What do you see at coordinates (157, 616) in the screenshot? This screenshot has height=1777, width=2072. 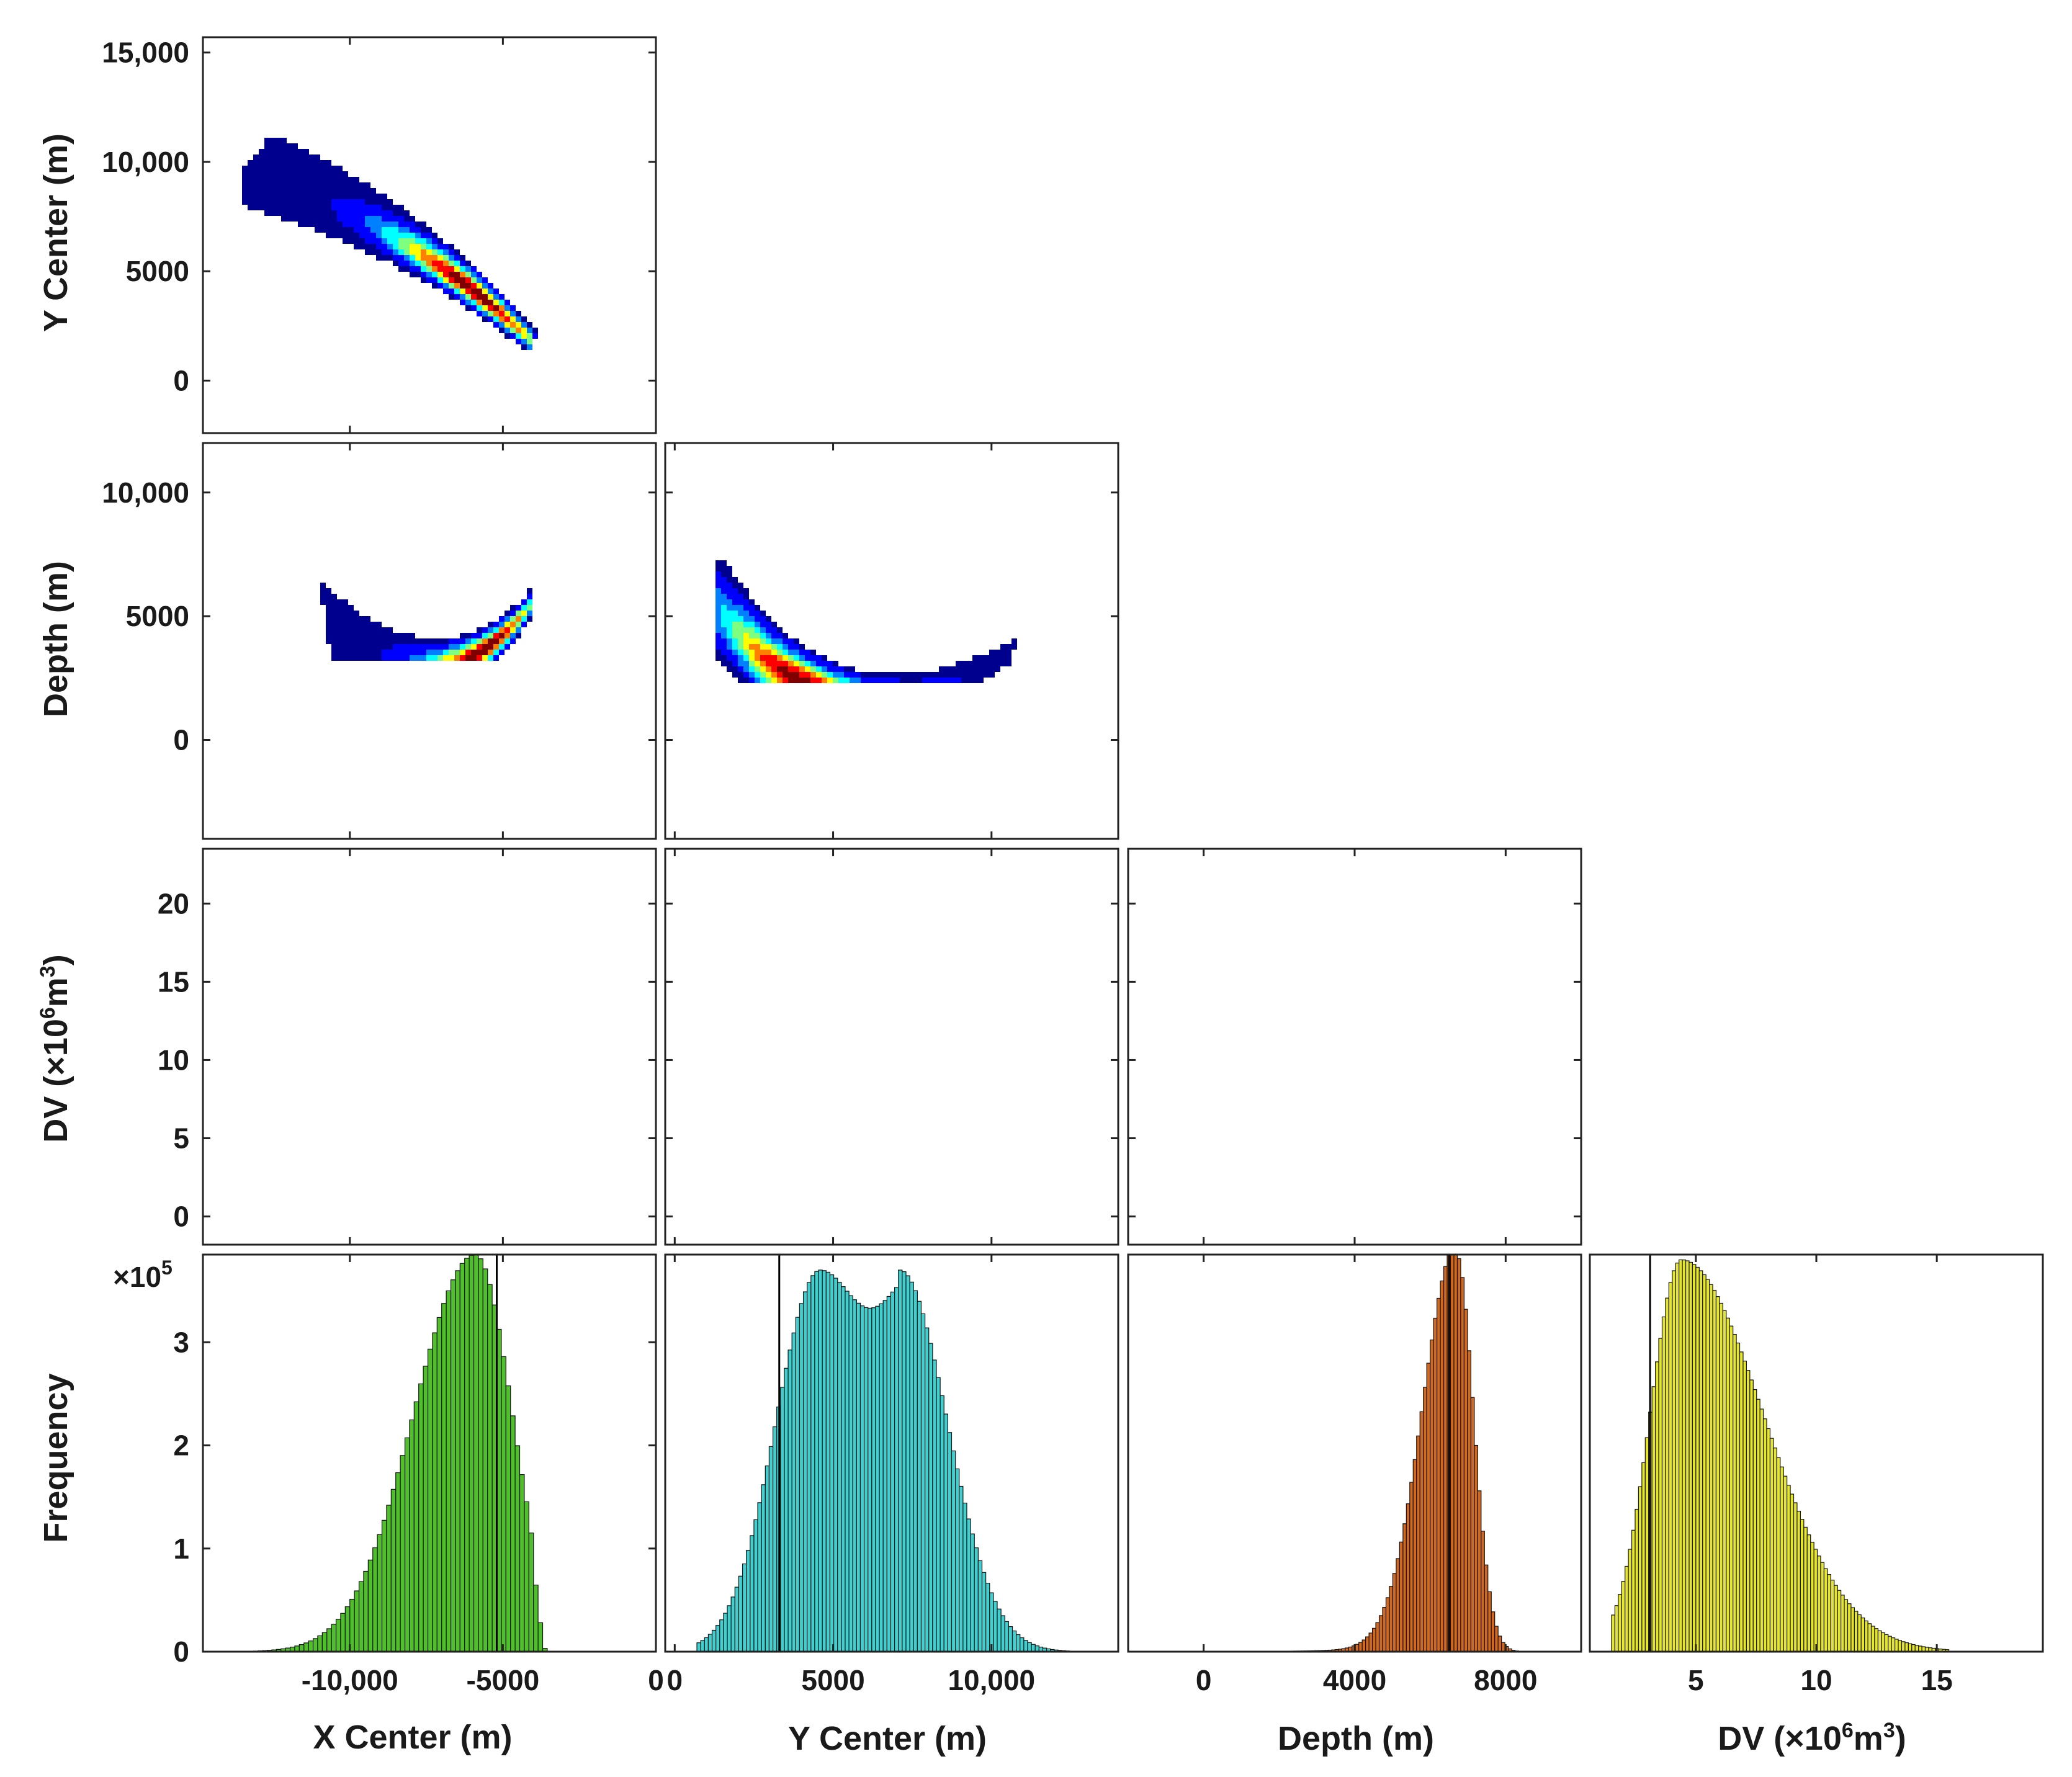 I see `y-tick-label: 5000` at bounding box center [157, 616].